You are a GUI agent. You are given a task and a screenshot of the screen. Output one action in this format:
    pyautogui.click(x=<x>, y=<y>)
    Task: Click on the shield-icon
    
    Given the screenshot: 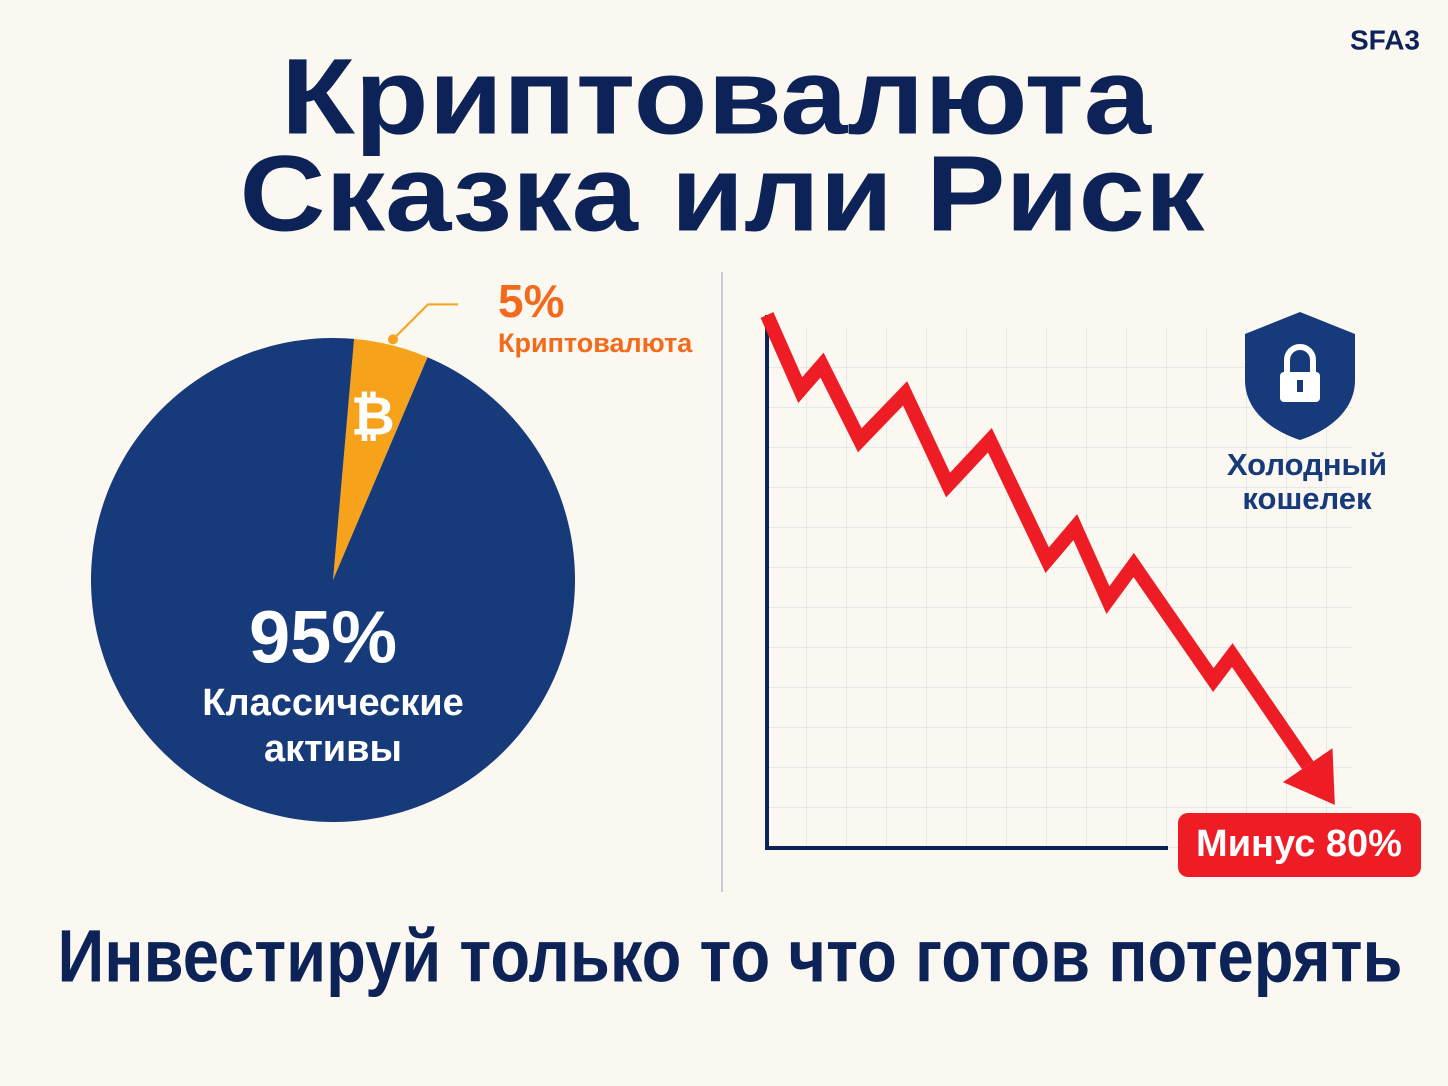 What is the action you would take?
    pyautogui.click(x=1300, y=376)
    